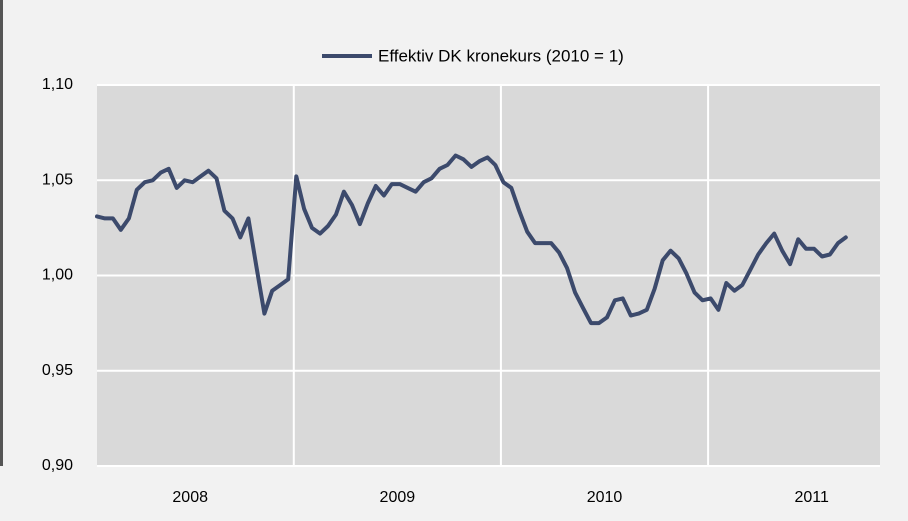 The width and height of the screenshot is (908, 521). I want to click on x-tick-label: 2010, so click(605, 497).